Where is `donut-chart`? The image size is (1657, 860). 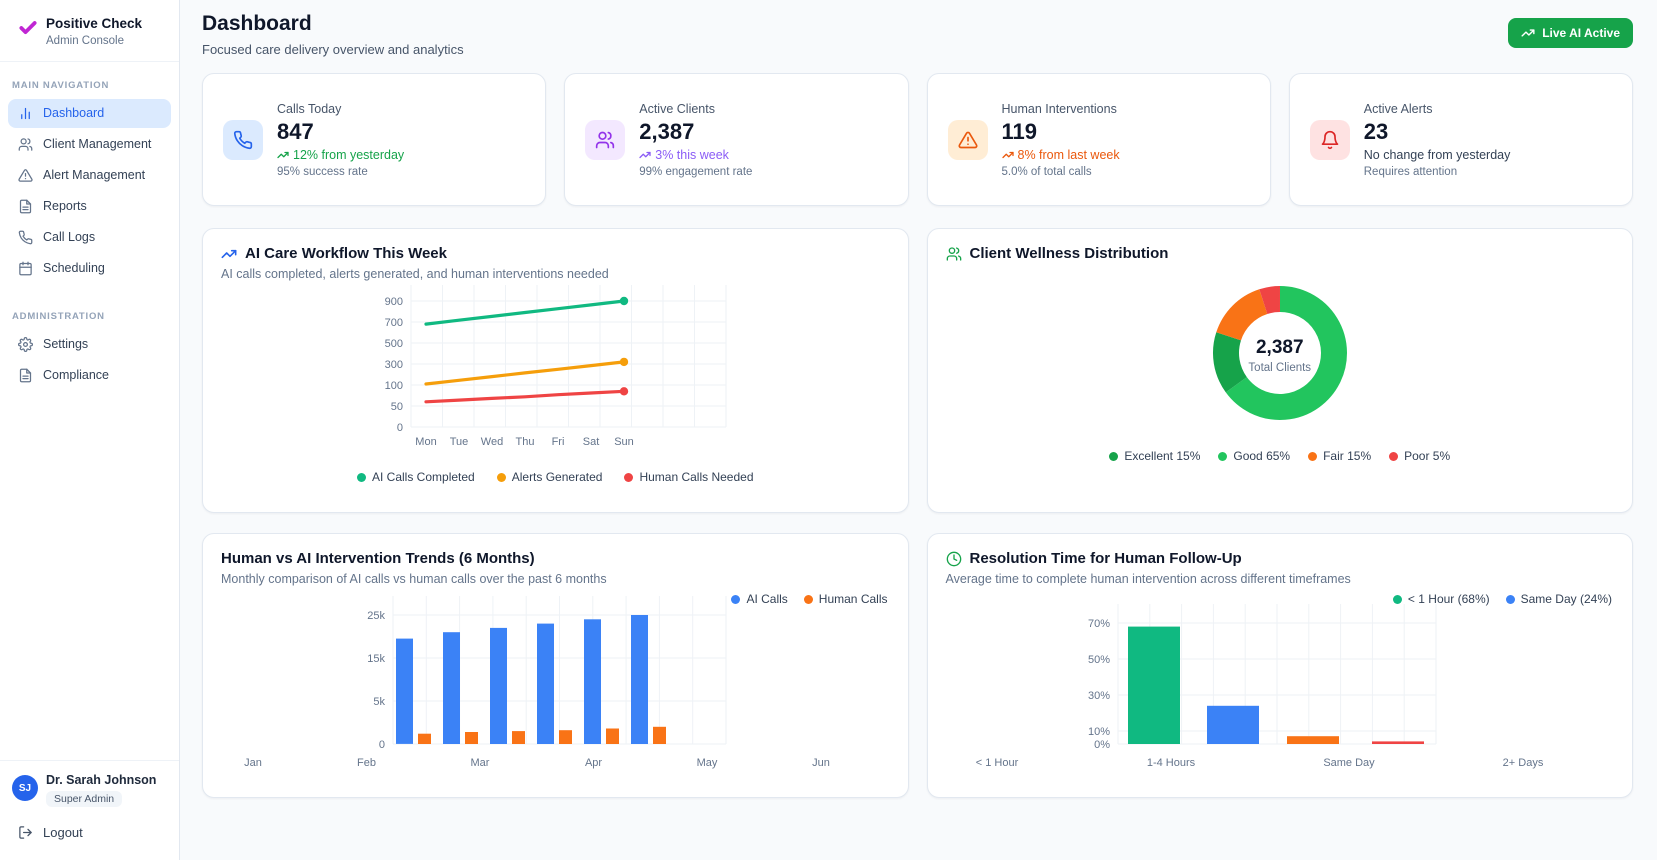
donut-chart is located at coordinates (1280, 355).